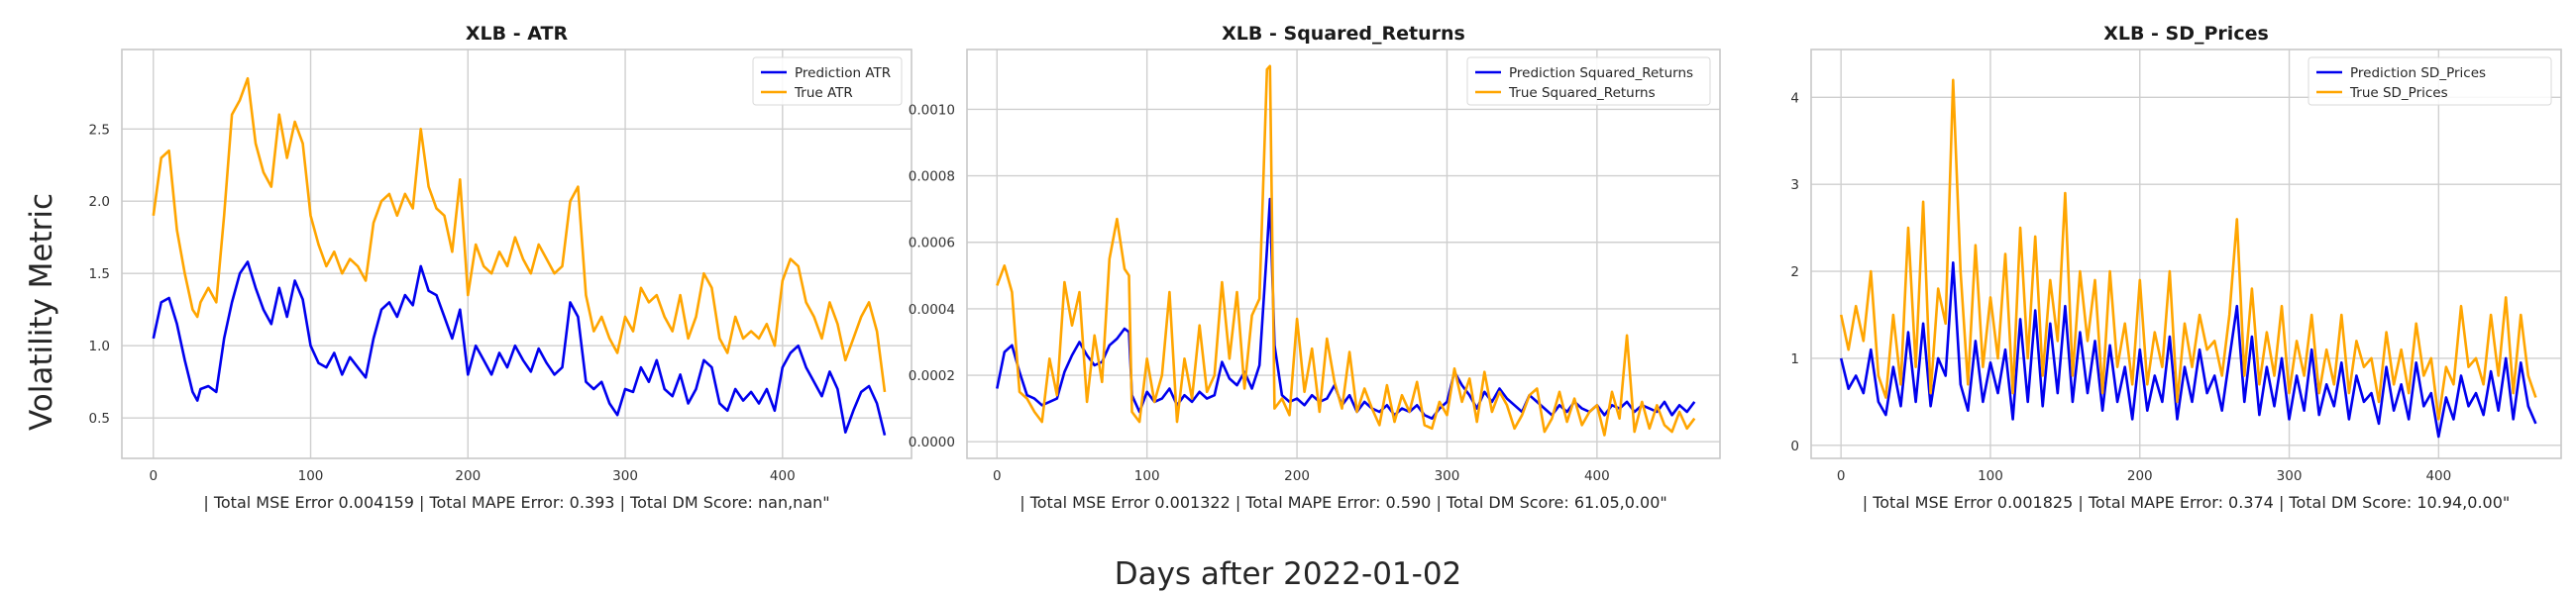  What do you see at coordinates (2186, 34) in the screenshot?
I see `chart-title: XLB - SD_Prices` at bounding box center [2186, 34].